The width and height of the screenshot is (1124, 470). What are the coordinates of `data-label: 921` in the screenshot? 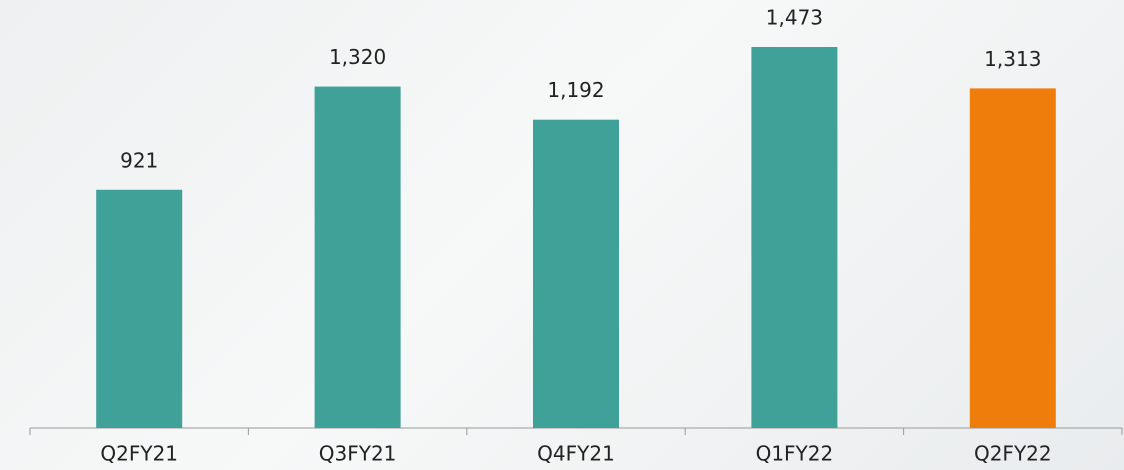 It's located at (139, 160).